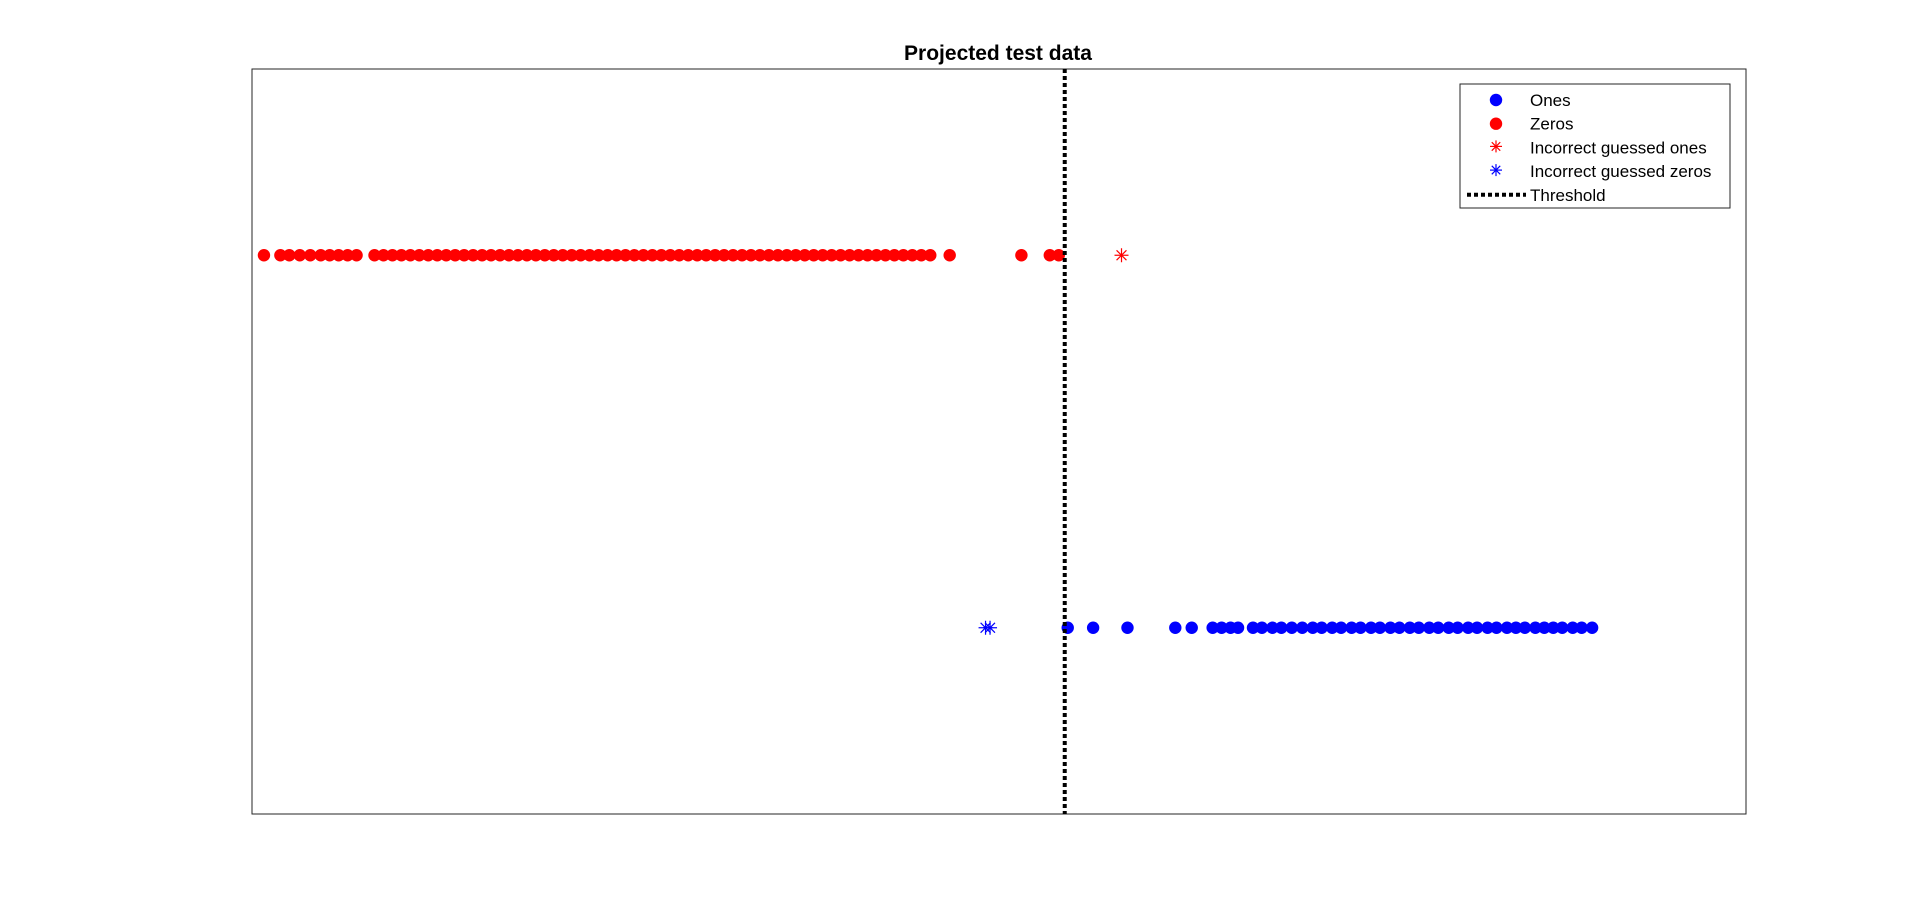 This screenshot has height=911, width=1920. What do you see at coordinates (1496, 170) in the screenshot?
I see `legend-marker-incorrect-guessed-zeros` at bounding box center [1496, 170].